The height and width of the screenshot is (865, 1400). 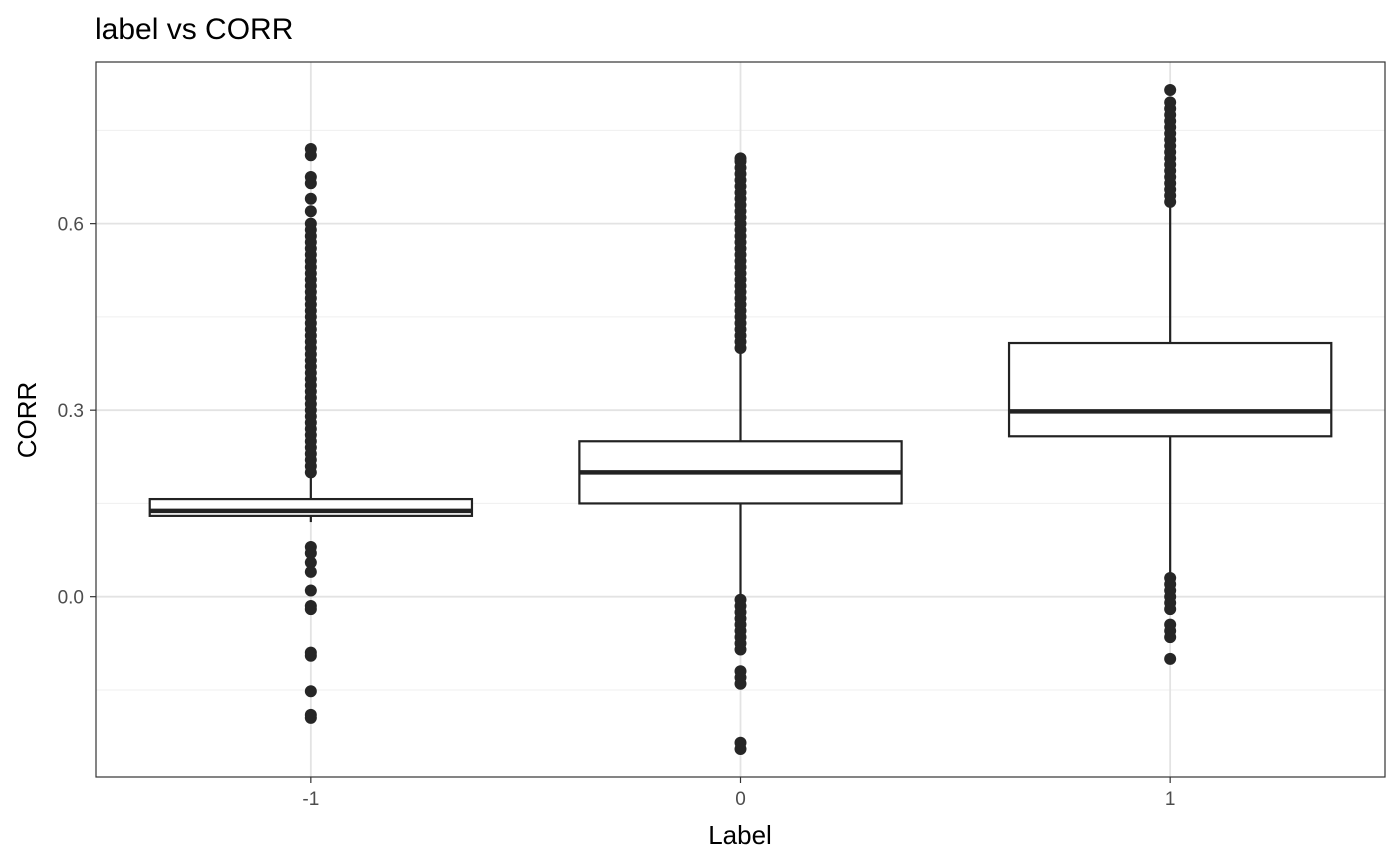 I want to click on y-tick-label: 0.0, so click(x=71, y=598).